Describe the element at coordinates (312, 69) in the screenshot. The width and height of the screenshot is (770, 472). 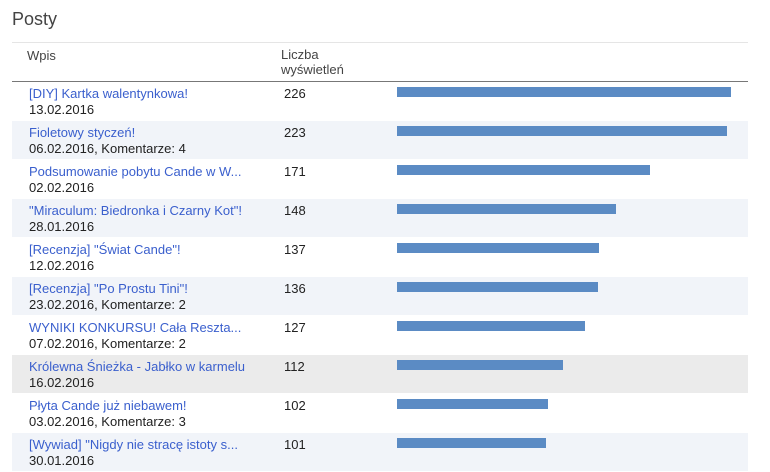
I see `column-header-views-line2: wyświetleń` at that location.